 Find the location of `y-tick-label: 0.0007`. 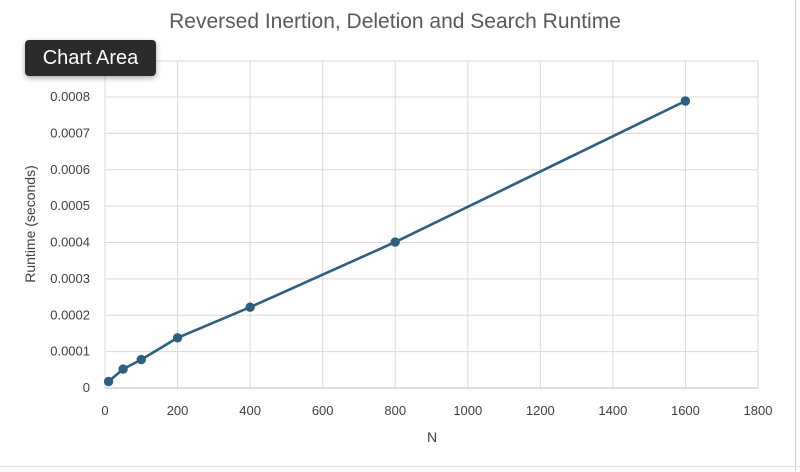

y-tick-label: 0.0007 is located at coordinates (70, 132).